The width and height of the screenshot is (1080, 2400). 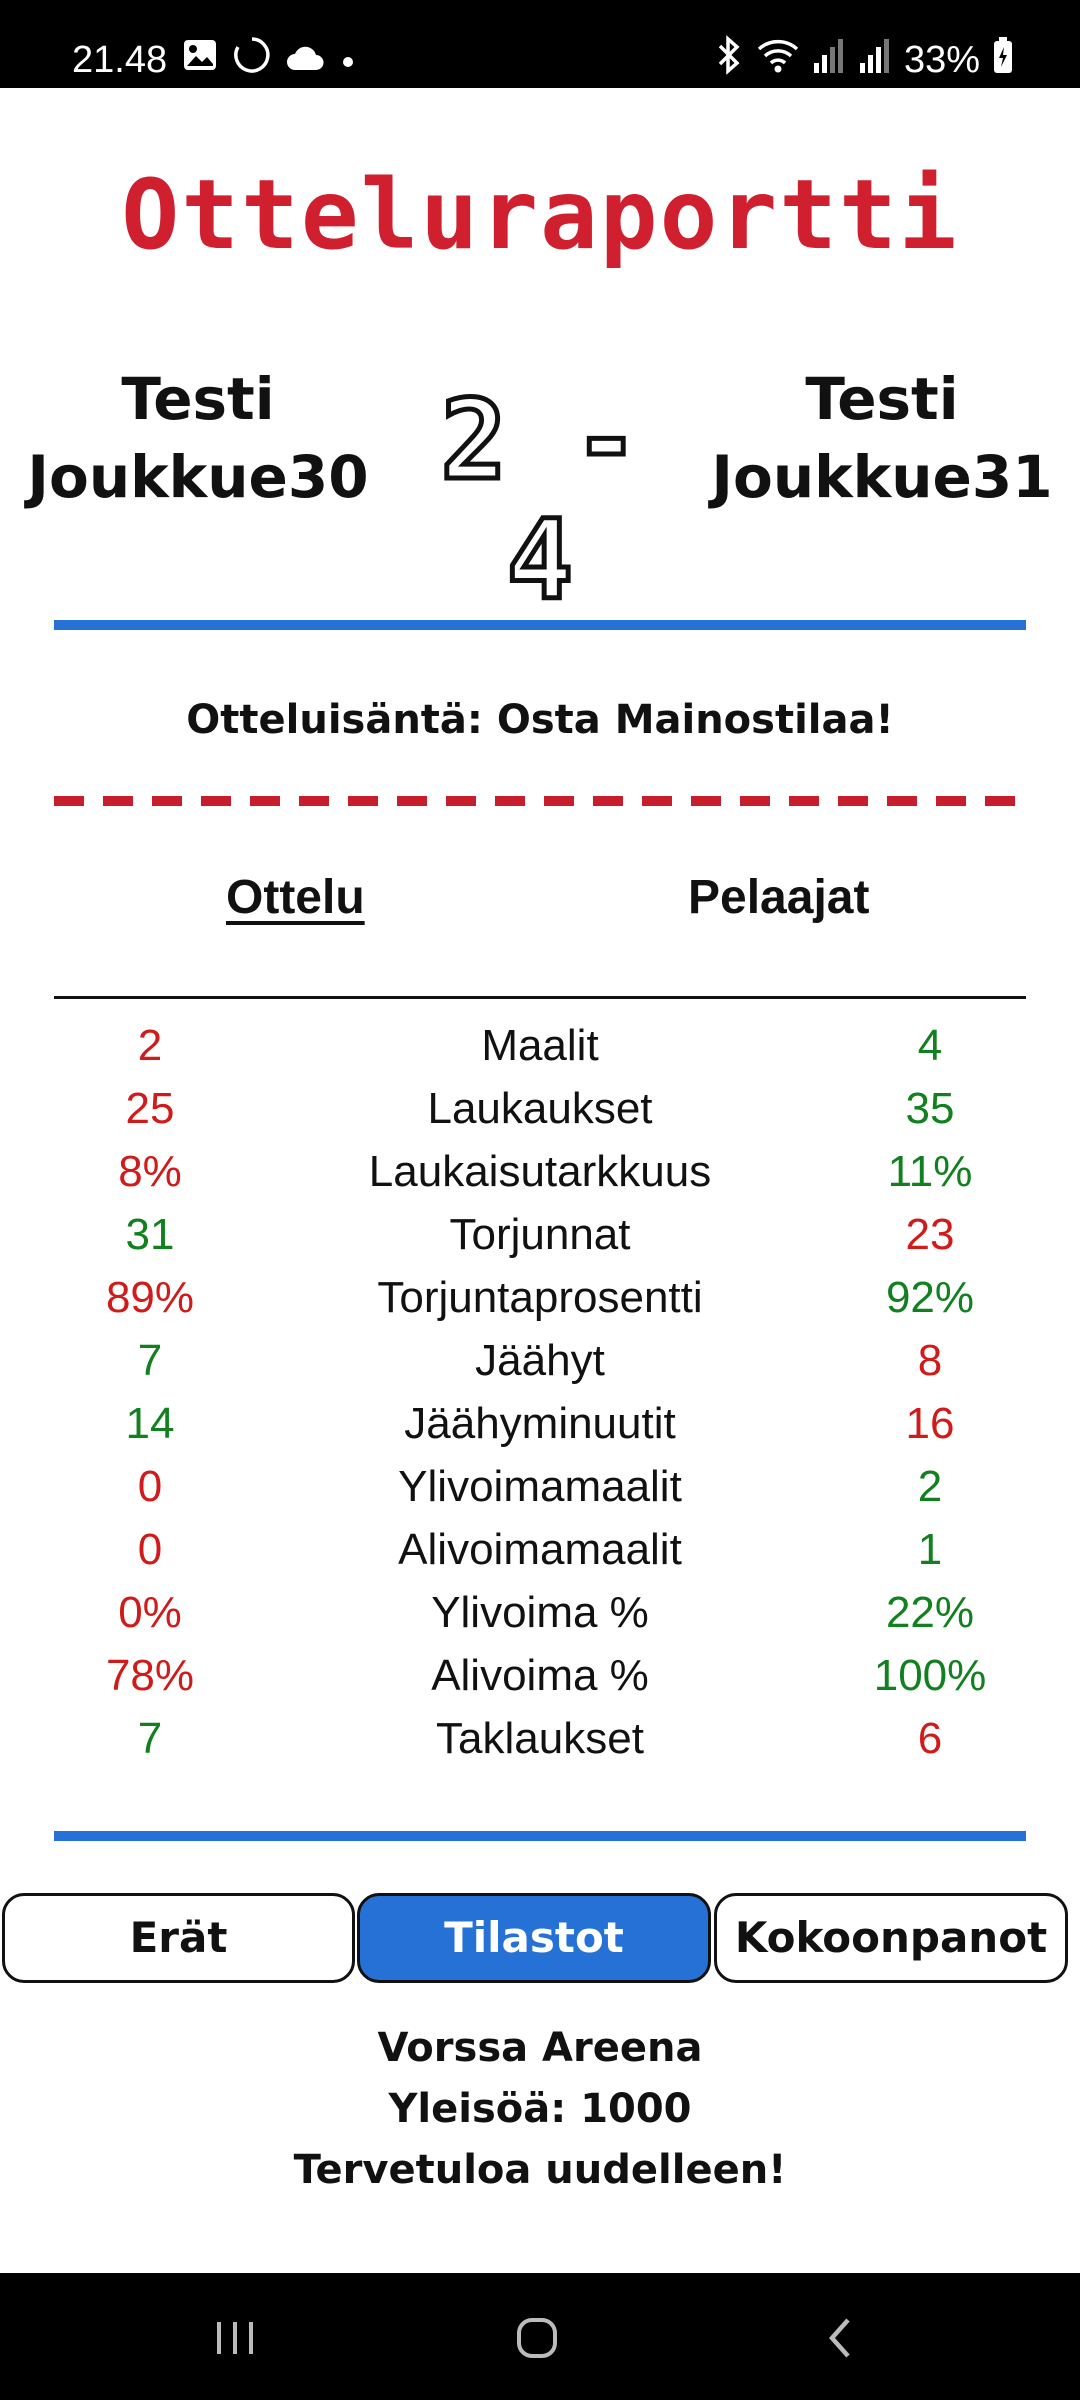 I want to click on match-host: Otteluisäntä: Osta Mainostilaa!, so click(x=540, y=720).